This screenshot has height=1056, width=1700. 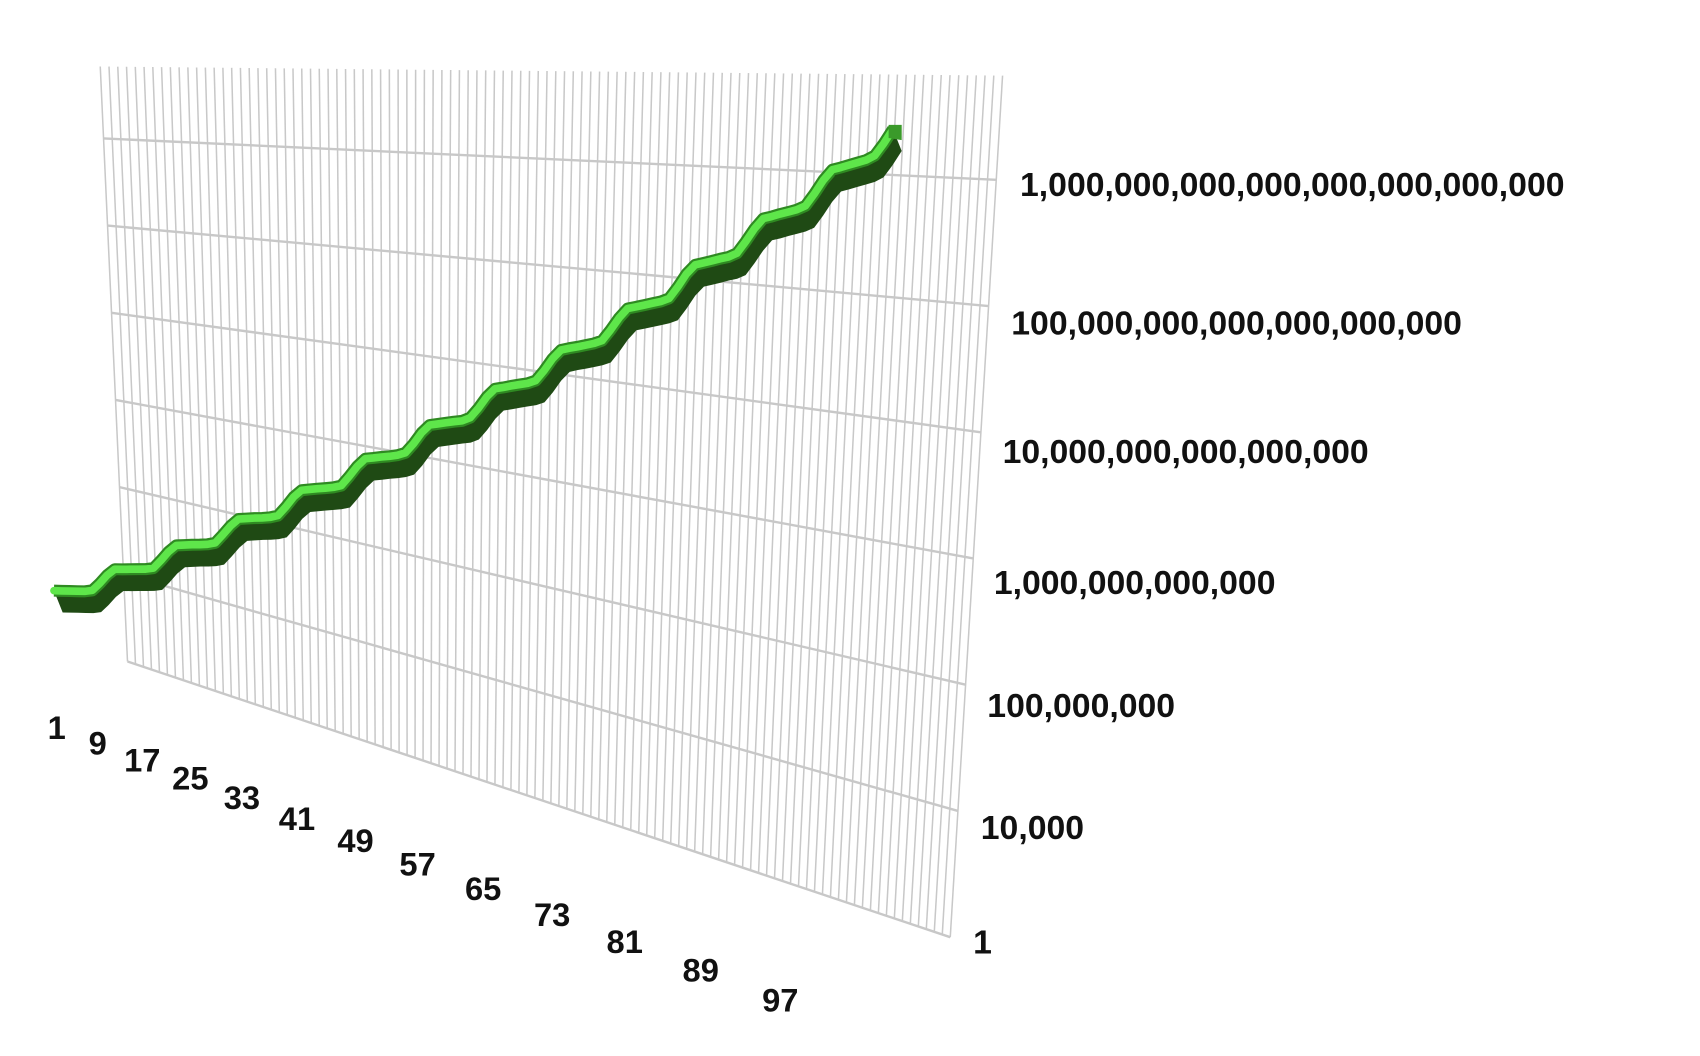 What do you see at coordinates (552, 914) in the screenshot?
I see `x-tick-label: 73` at bounding box center [552, 914].